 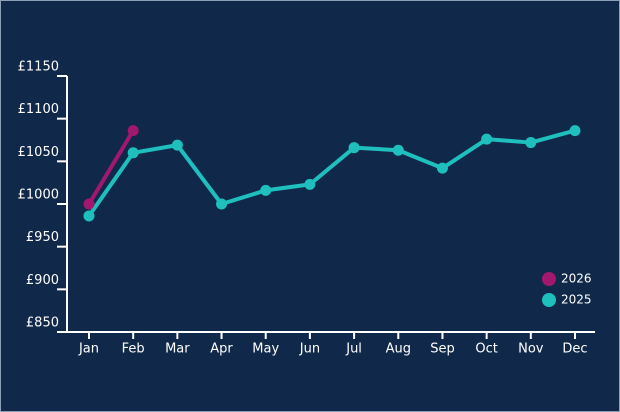 I want to click on x-tick-label: Oct, so click(x=486, y=349).